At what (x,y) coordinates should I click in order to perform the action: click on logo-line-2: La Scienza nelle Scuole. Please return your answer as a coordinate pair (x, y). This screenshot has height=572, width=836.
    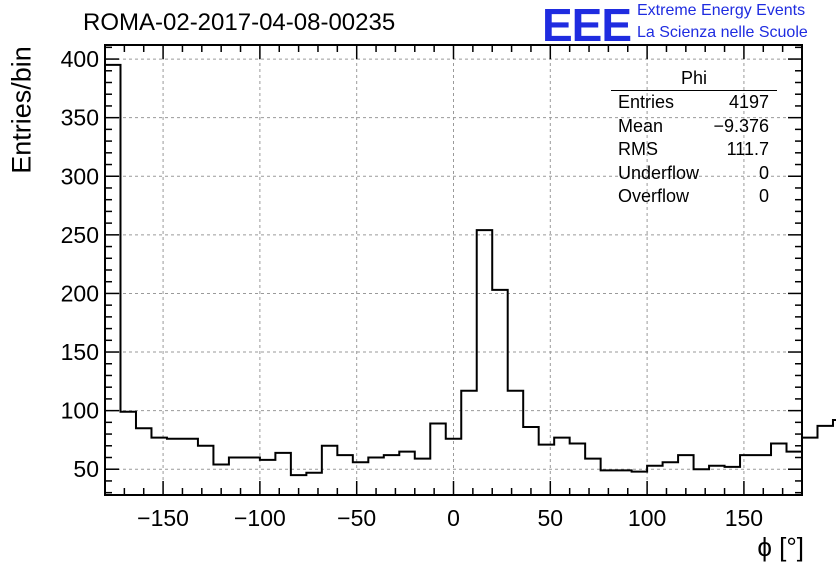
    Looking at the image, I should click on (722, 32).